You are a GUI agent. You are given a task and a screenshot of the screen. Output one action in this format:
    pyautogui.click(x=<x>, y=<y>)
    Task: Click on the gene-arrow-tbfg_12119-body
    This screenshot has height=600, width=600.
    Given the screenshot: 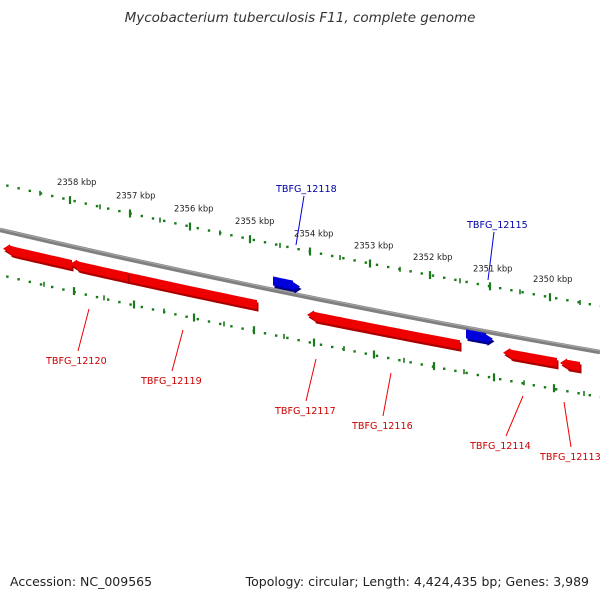 What is the action you would take?
    pyautogui.click(x=192, y=292)
    